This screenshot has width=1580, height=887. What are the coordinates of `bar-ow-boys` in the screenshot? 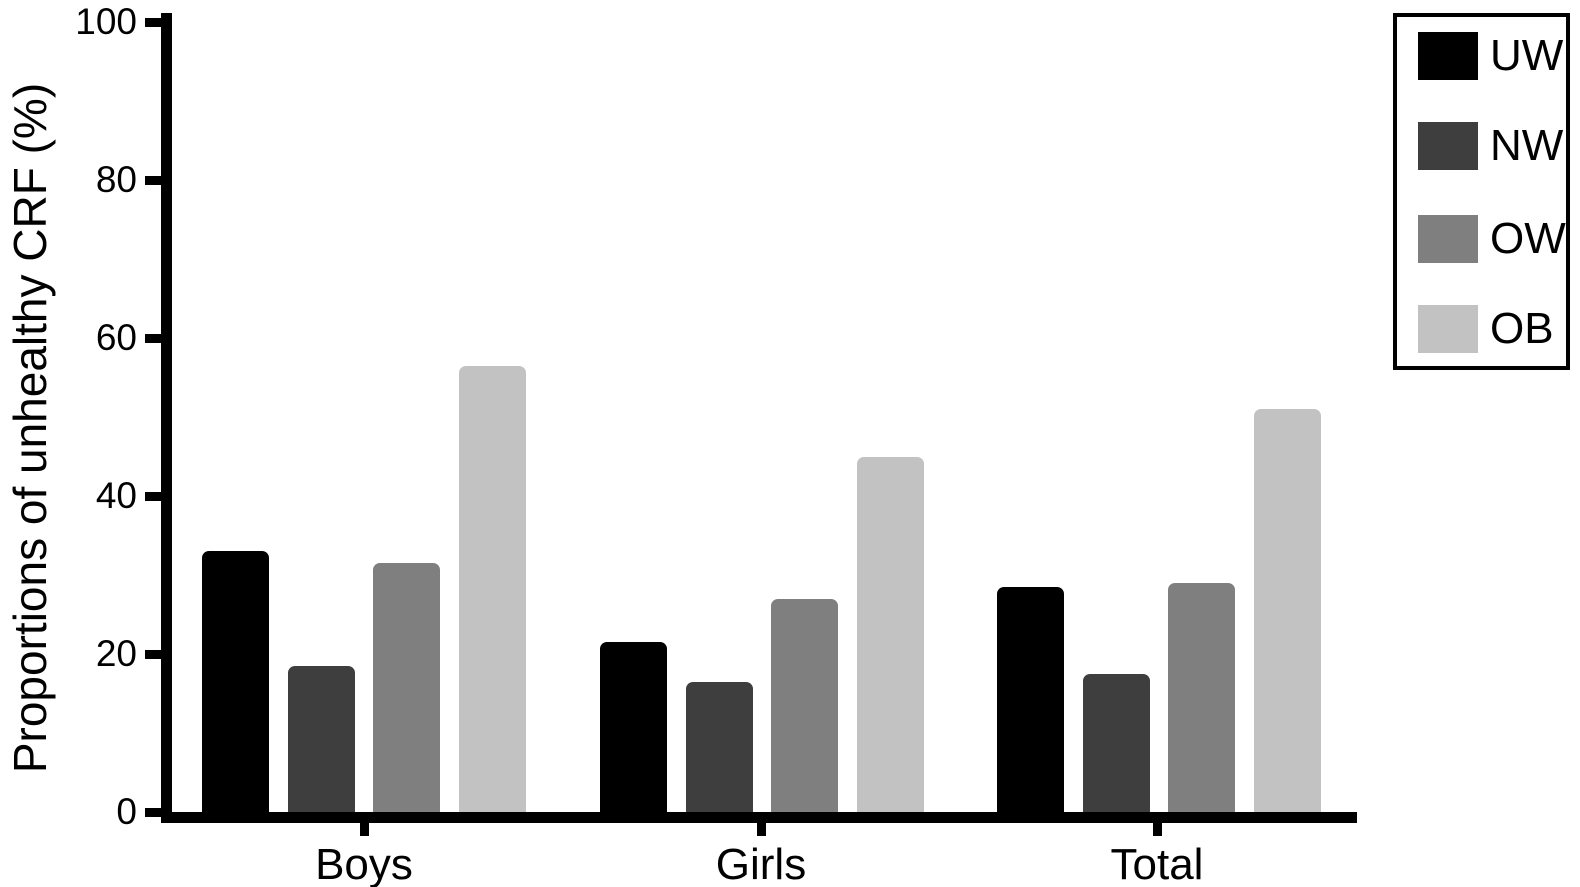 It's located at (406, 687).